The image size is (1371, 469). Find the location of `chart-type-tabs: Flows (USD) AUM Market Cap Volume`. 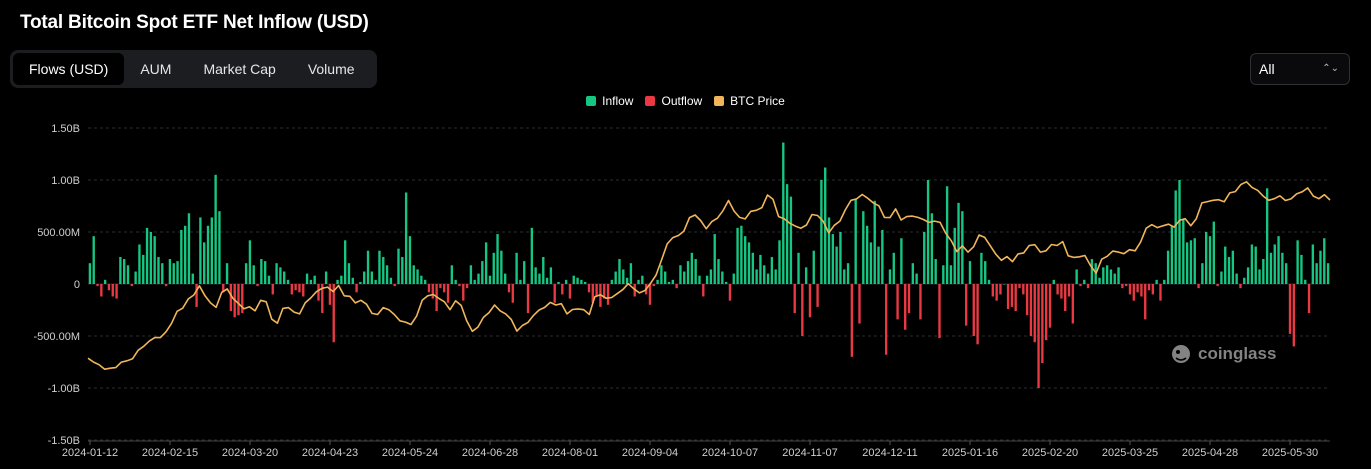

chart-type-tabs: Flows (USD) AUM Market Cap Volume is located at coordinates (193, 69).